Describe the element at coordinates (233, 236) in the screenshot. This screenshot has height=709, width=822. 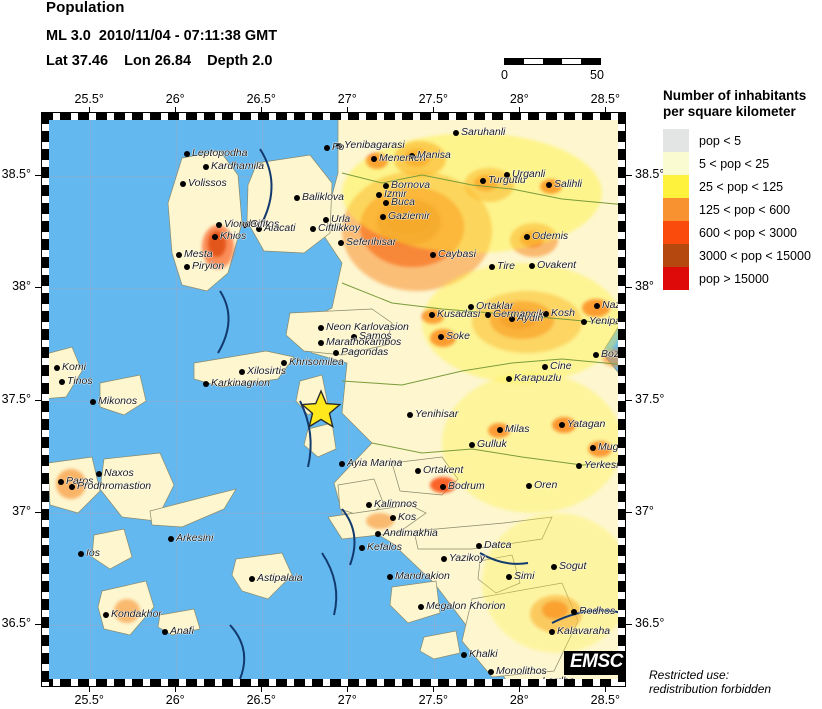
I see `city-label: Khios` at that location.